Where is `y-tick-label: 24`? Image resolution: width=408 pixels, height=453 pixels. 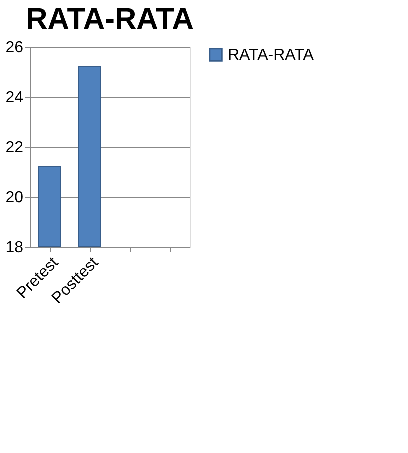 y-tick-label: 24 is located at coordinates (15, 98).